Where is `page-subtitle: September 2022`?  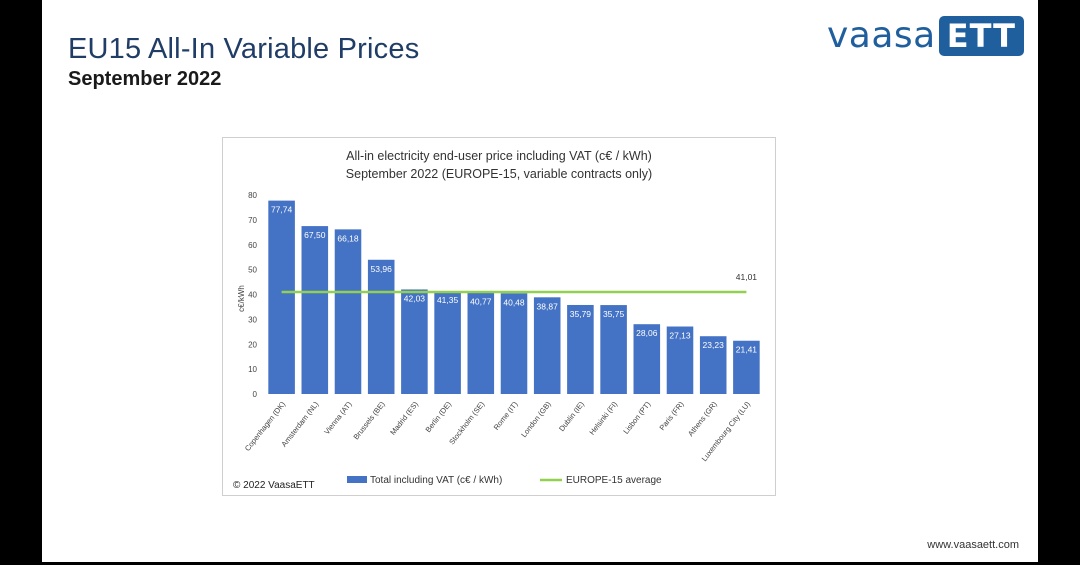 page-subtitle: September 2022 is located at coordinates (145, 79).